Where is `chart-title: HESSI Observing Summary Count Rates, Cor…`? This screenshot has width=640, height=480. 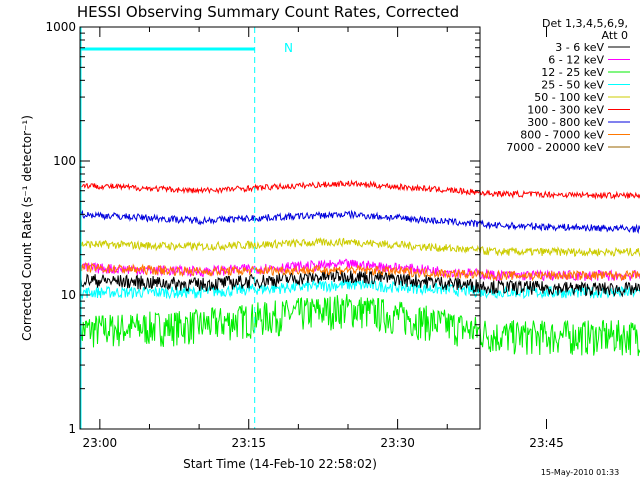
chart-title: HESSI Observing Summary Count Rates, Cor… is located at coordinates (268, 12).